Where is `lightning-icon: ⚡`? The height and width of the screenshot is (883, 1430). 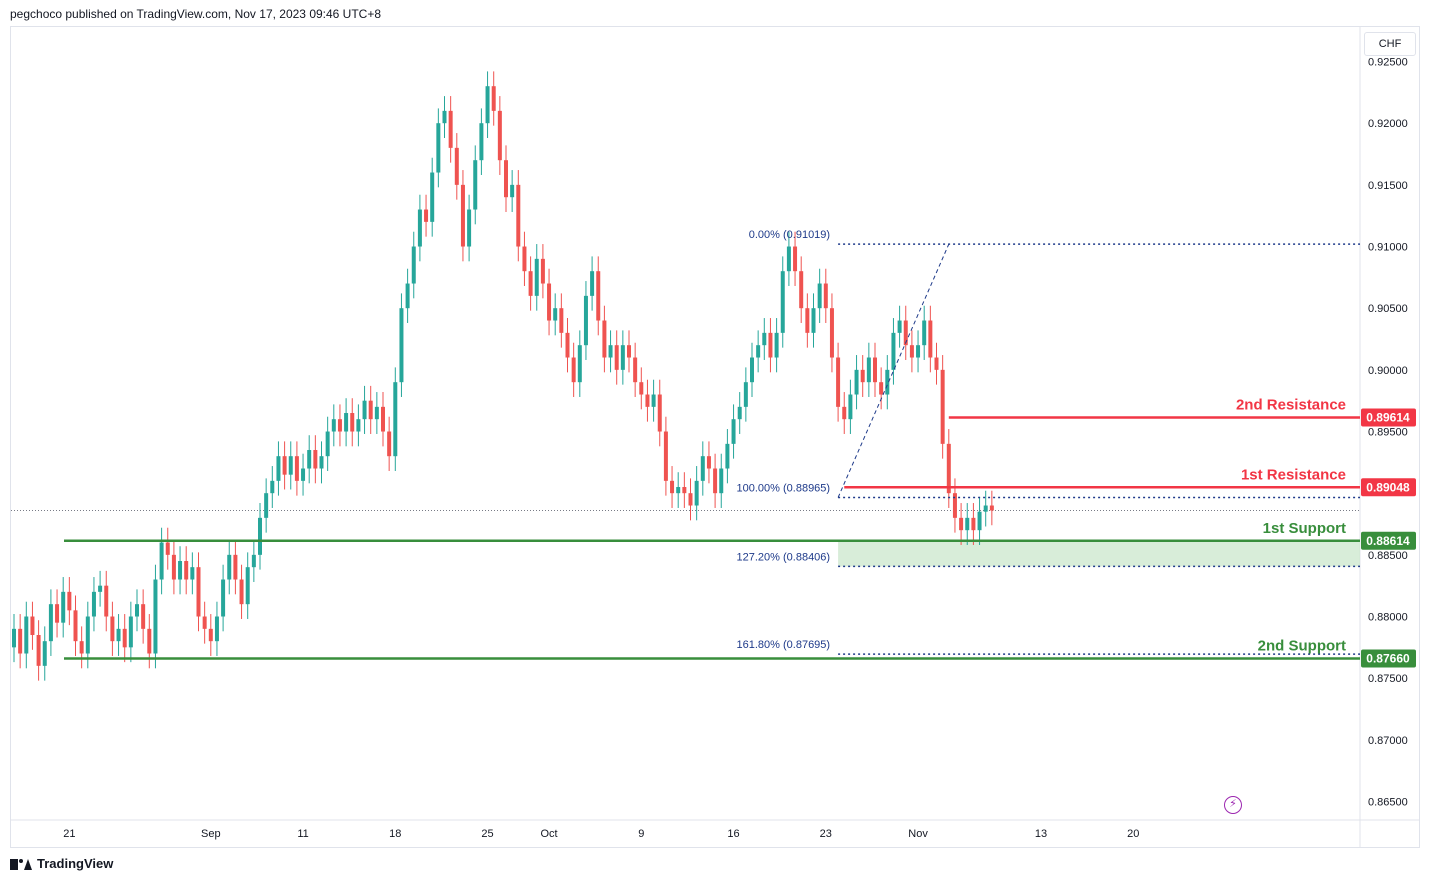
lightning-icon: ⚡ is located at coordinates (1233, 805).